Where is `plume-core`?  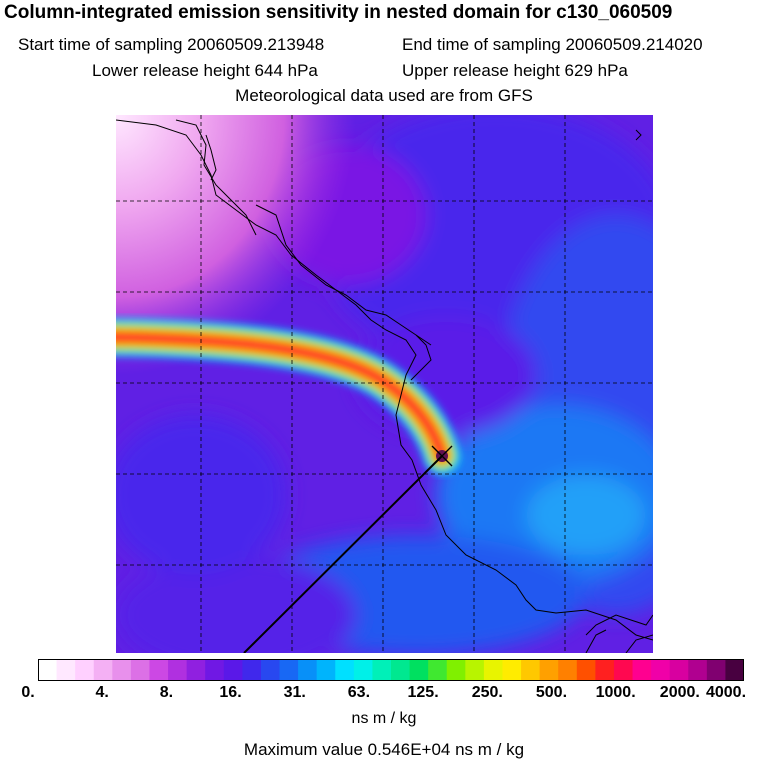
plume-core is located at coordinates (281, 396).